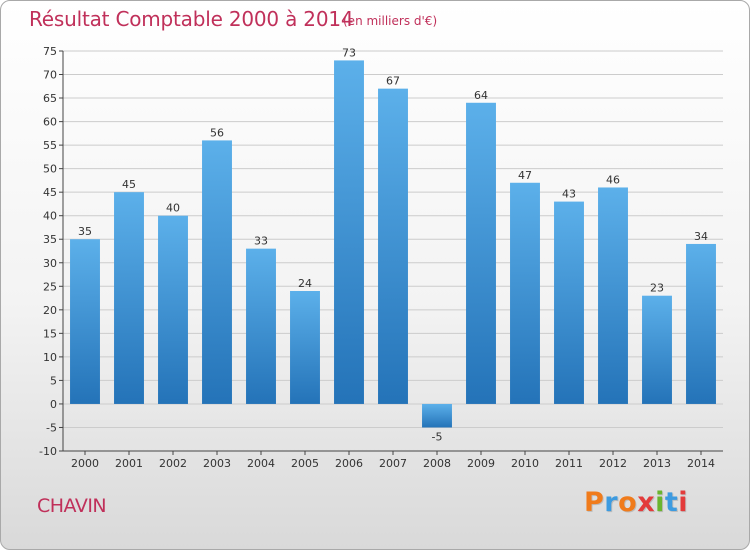  What do you see at coordinates (393, 463) in the screenshot?
I see `x-tick-label: 2007` at bounding box center [393, 463].